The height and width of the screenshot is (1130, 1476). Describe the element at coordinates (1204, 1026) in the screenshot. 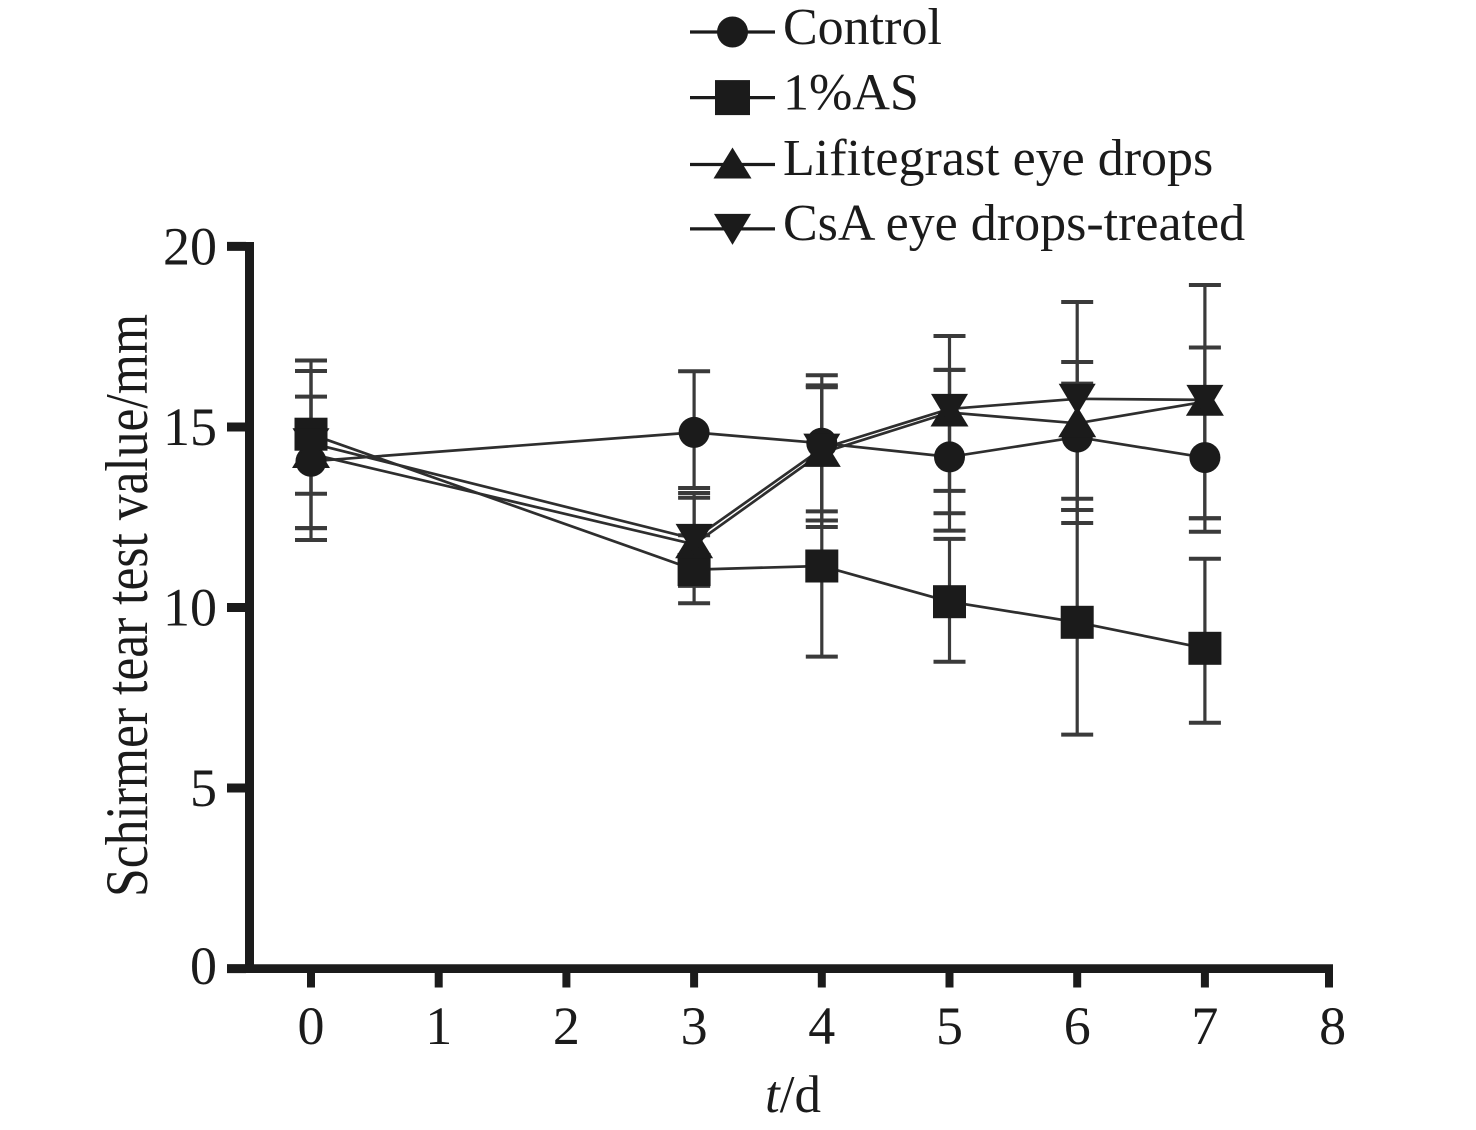

I see `svg-text: 7` at that location.